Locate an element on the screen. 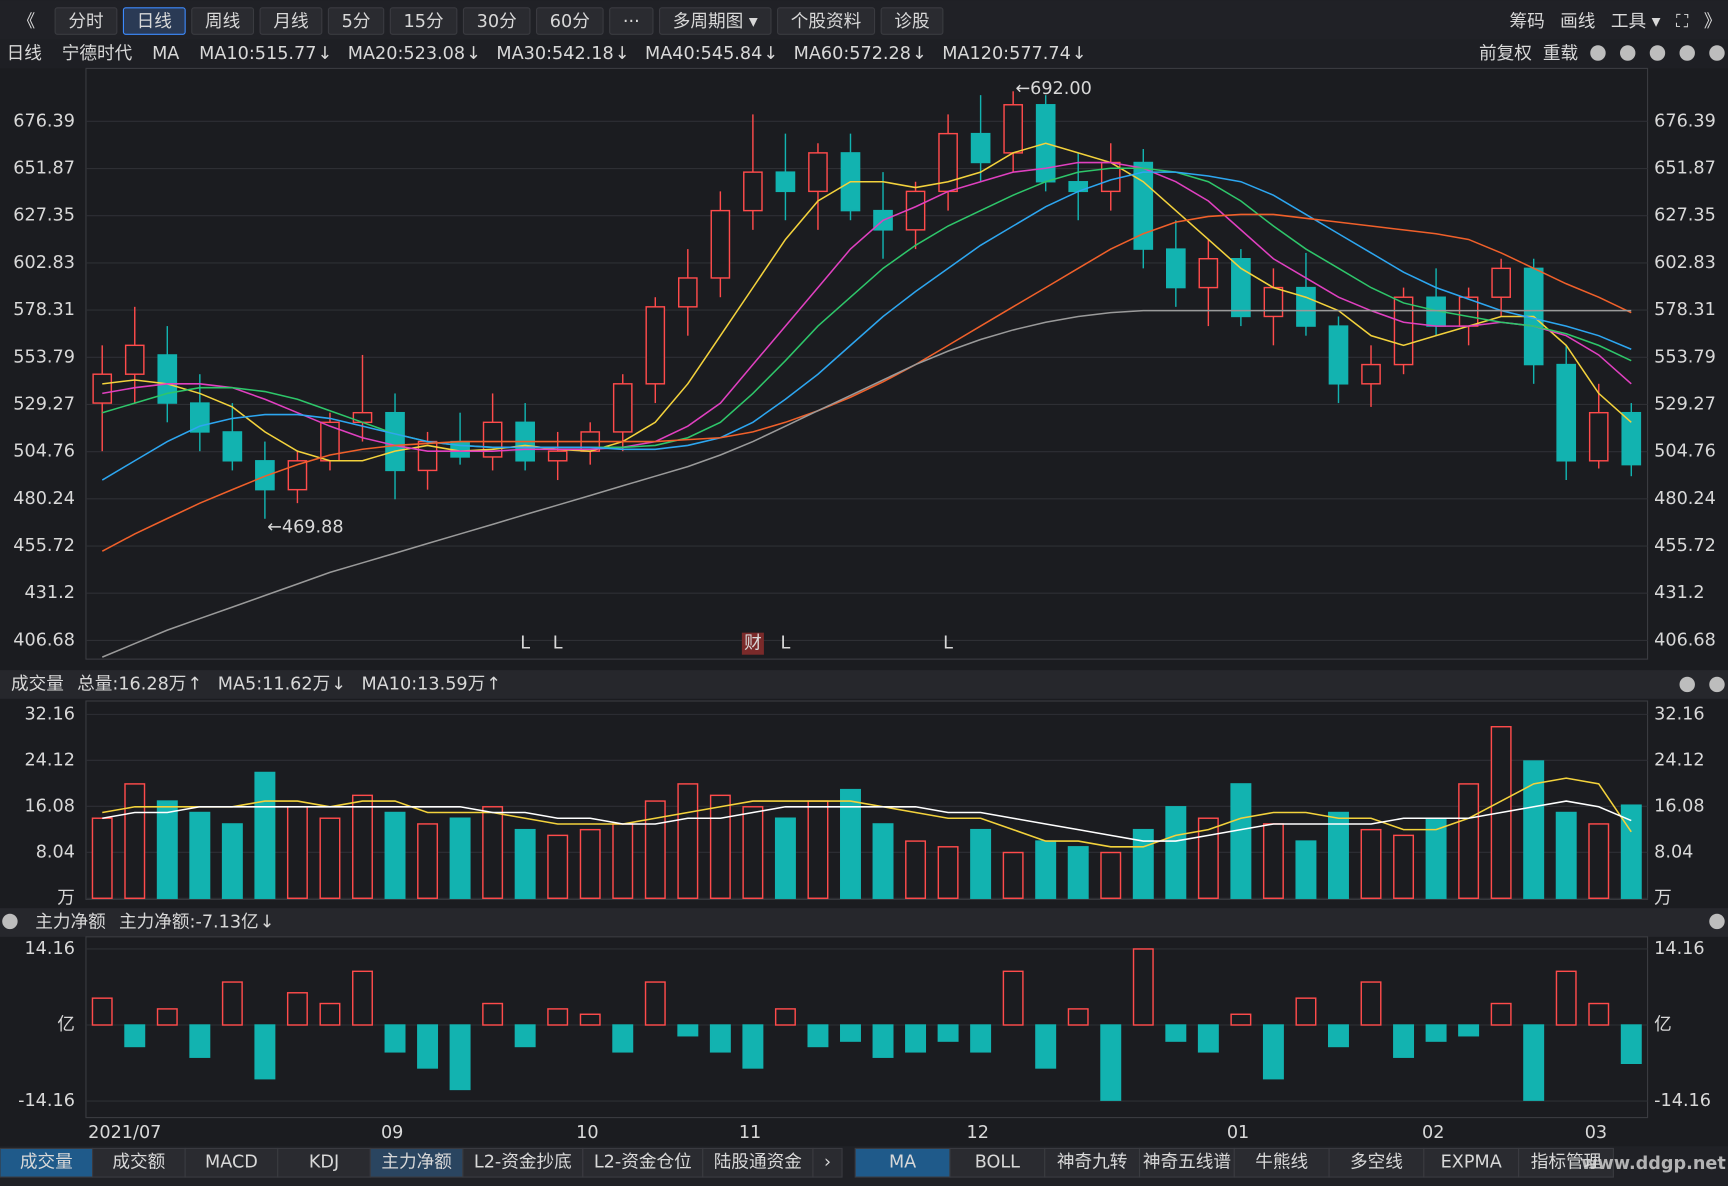 The height and width of the screenshot is (1186, 1728). legend-text: MA is located at coordinates (165, 54).